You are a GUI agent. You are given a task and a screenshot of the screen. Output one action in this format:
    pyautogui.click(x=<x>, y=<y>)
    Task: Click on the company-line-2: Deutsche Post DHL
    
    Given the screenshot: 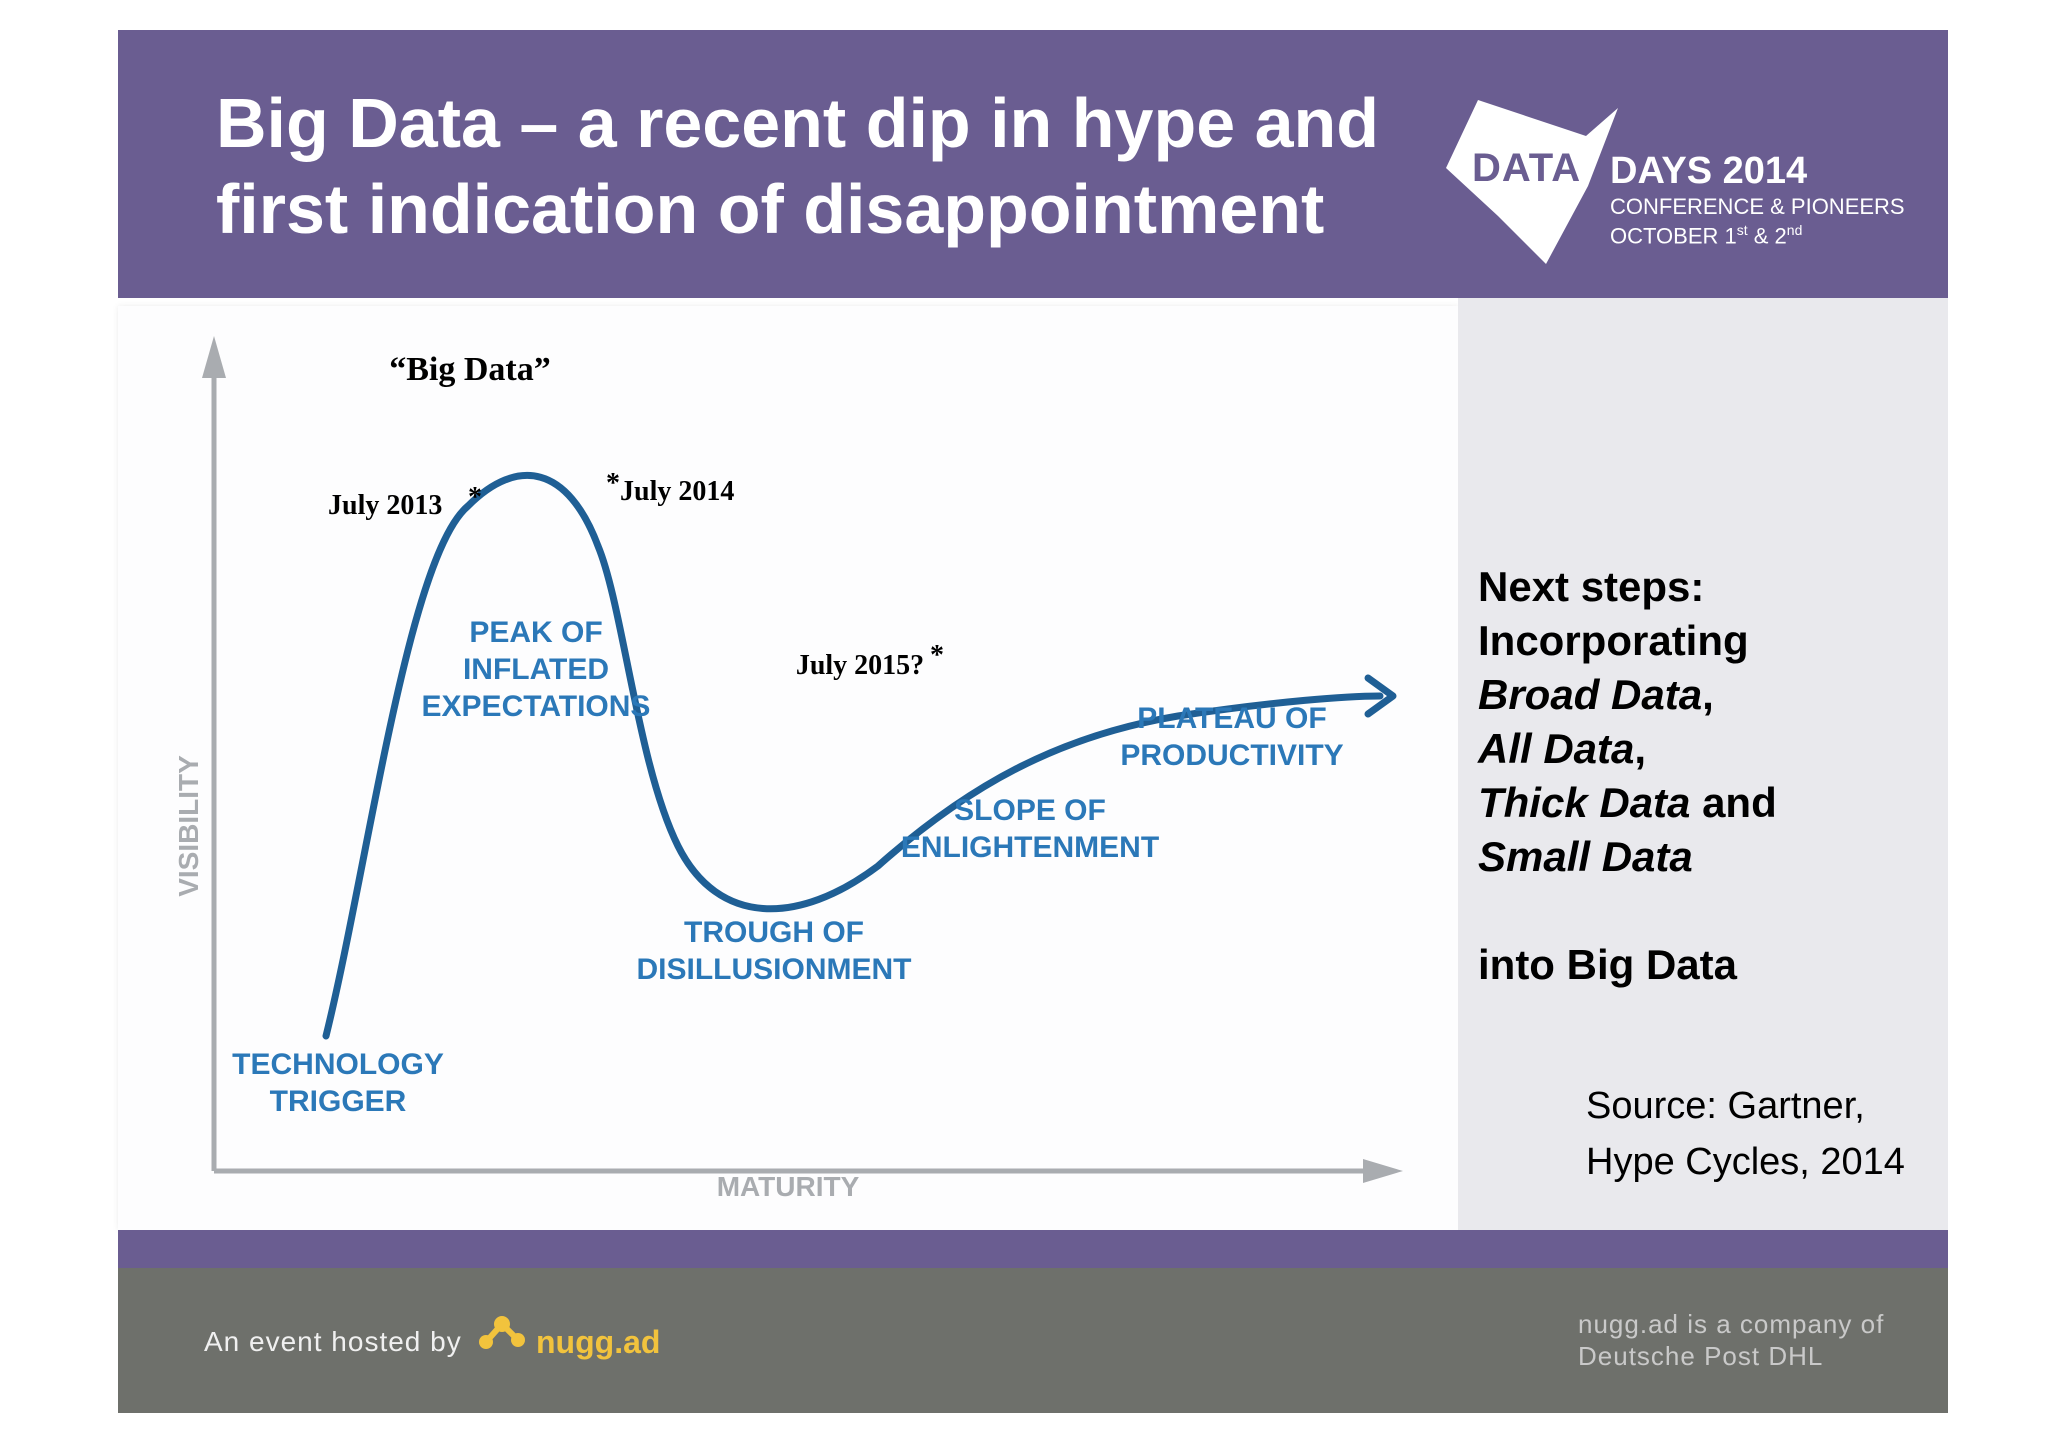 What is the action you would take?
    pyautogui.click(x=1701, y=1356)
    